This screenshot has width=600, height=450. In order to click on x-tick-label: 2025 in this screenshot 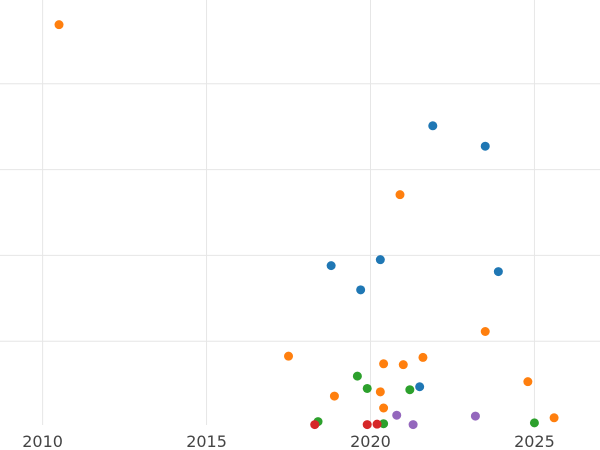, I will do `click(534, 441)`.